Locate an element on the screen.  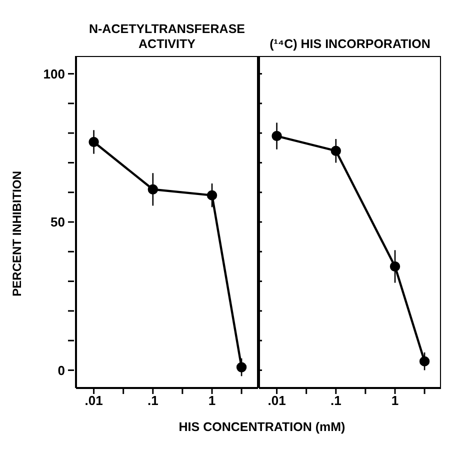
y-tick-label: 0 is located at coordinates (61, 370).